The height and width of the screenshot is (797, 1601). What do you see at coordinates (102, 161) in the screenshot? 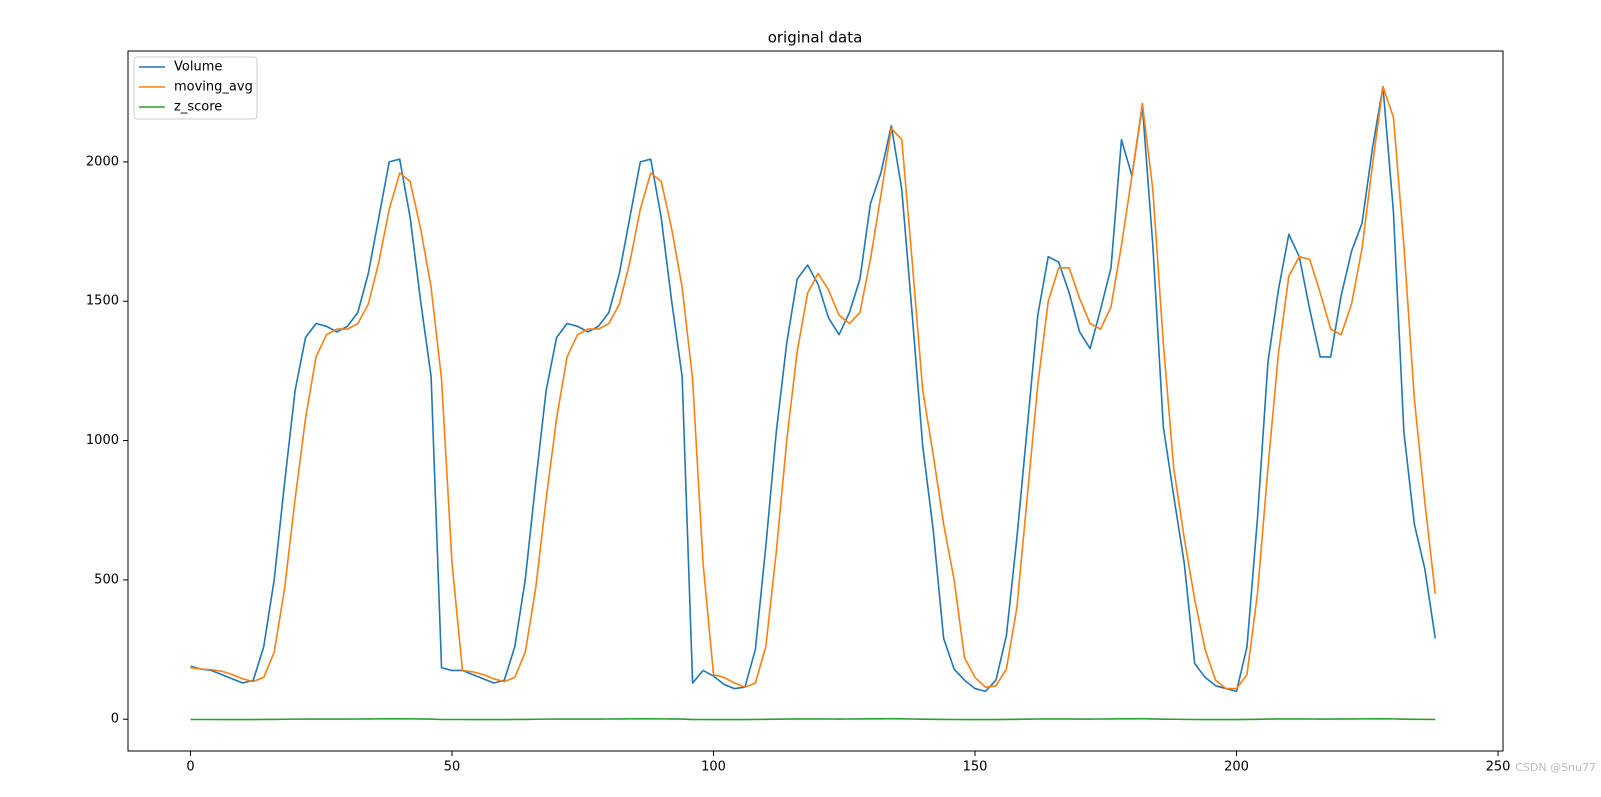
I see `y-tick-label: 2000` at bounding box center [102, 161].